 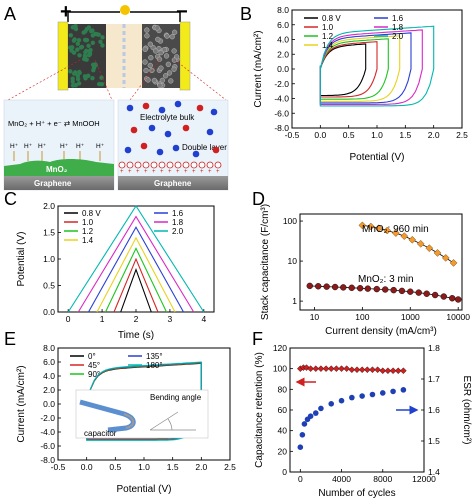 What do you see at coordinates (281, 99) in the screenshot?
I see `y-tick-label: -4.0` at bounding box center [281, 99].